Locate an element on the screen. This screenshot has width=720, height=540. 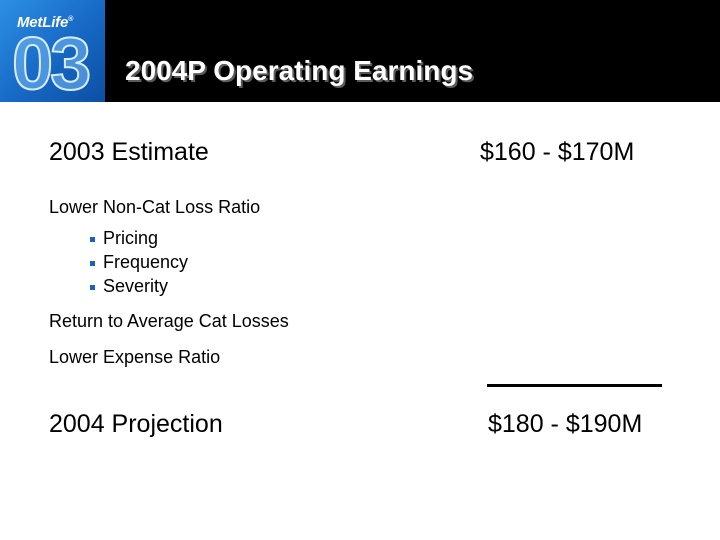
list-item: Severity is located at coordinates (139, 286).